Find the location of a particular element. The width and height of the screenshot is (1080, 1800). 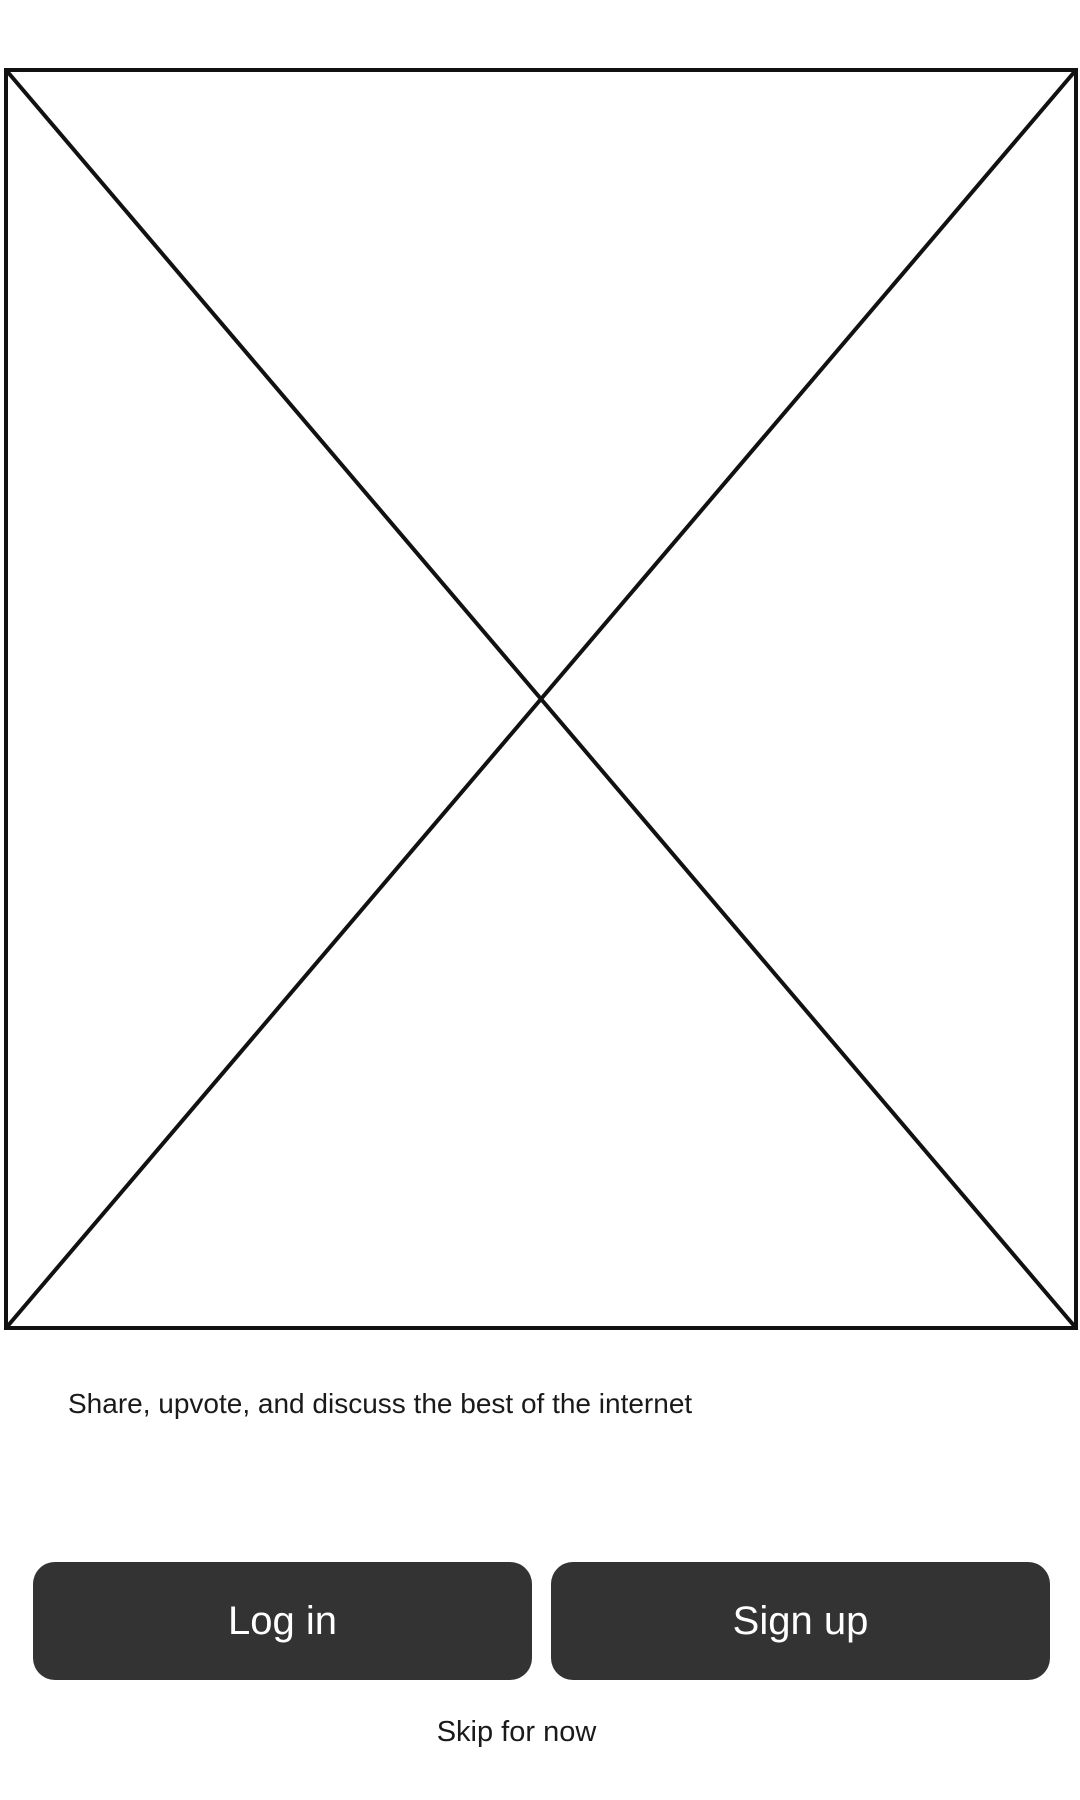

login-button: Log in is located at coordinates (282, 1621).